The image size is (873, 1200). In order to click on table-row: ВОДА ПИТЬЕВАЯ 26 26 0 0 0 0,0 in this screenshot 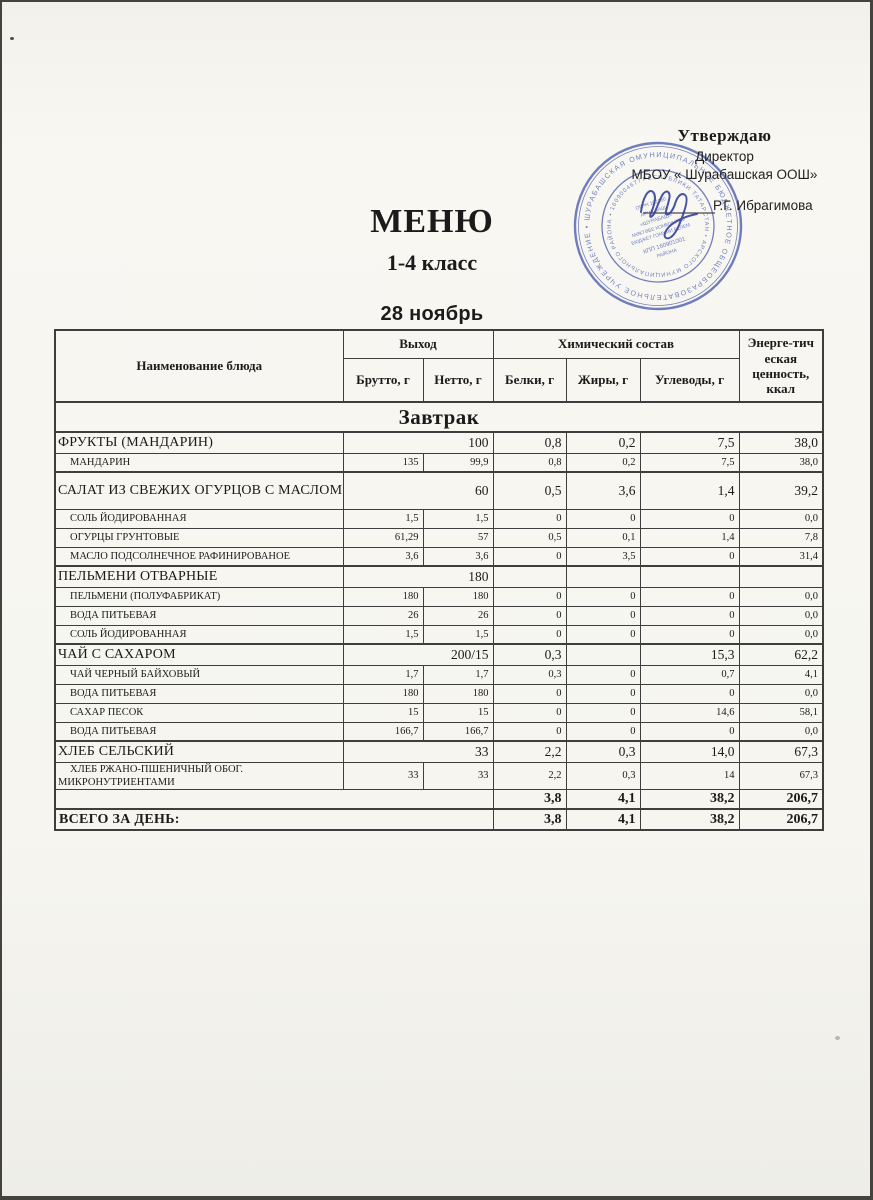, I will do `click(439, 615)`.